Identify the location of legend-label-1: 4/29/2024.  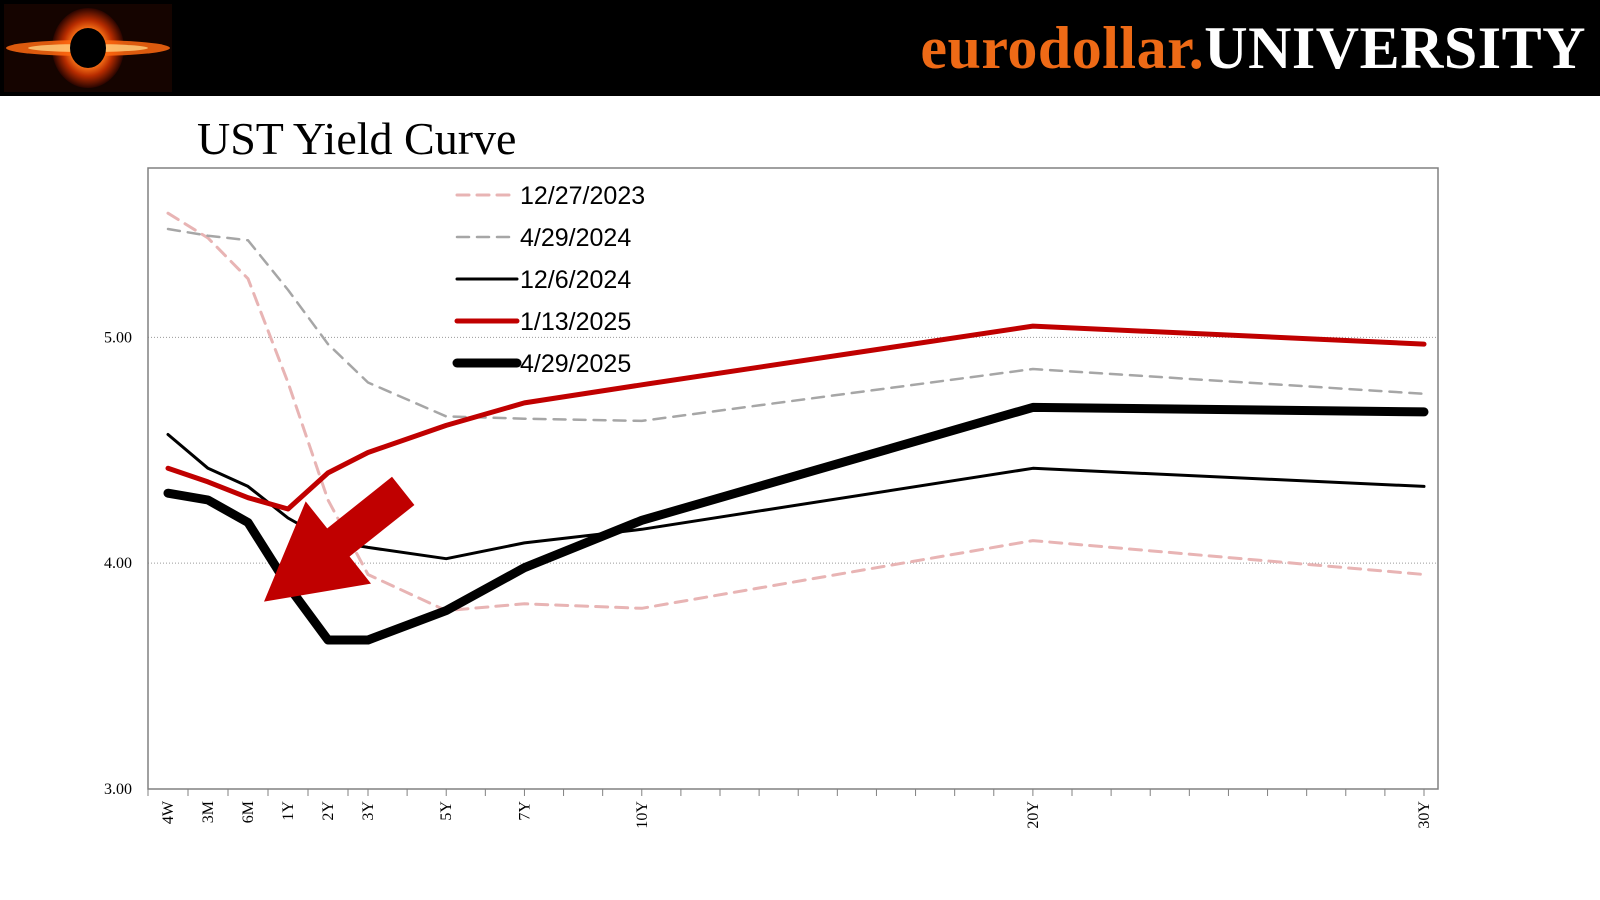
(575, 238).